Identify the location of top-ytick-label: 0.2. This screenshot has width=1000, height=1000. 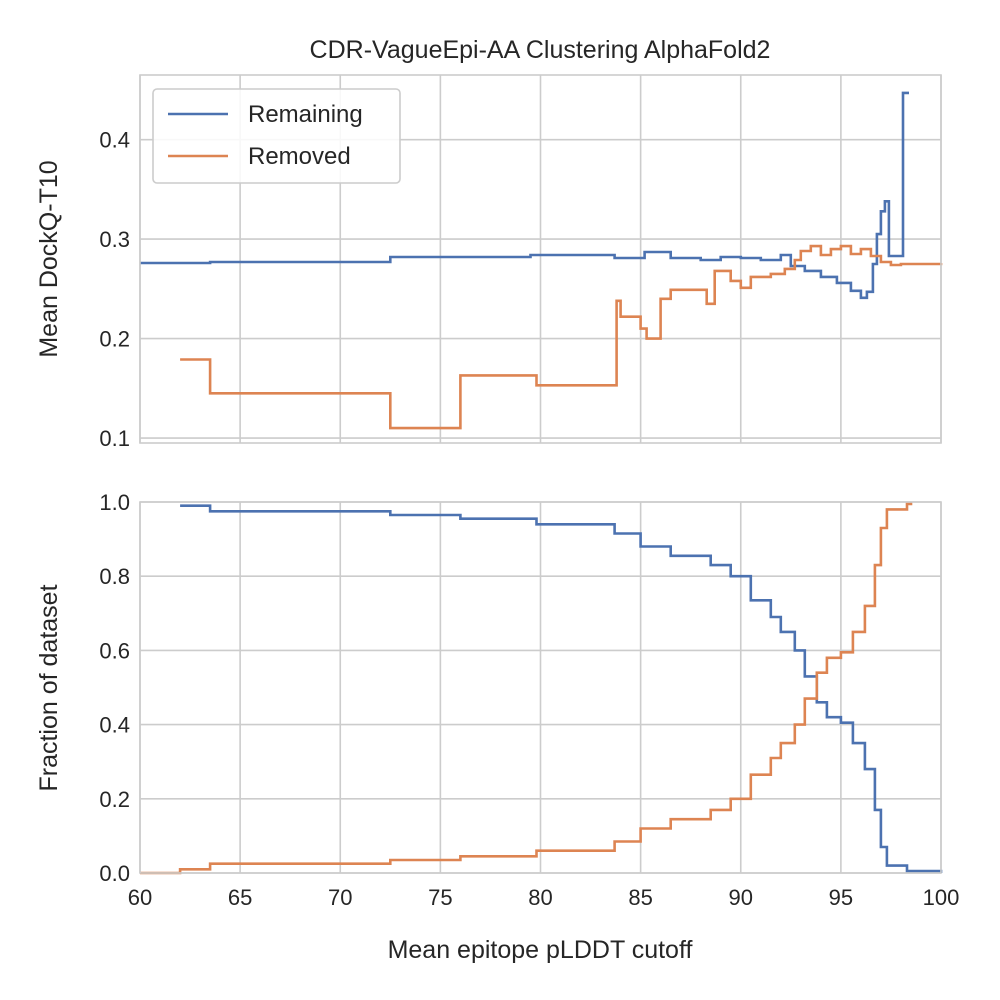
(114, 339).